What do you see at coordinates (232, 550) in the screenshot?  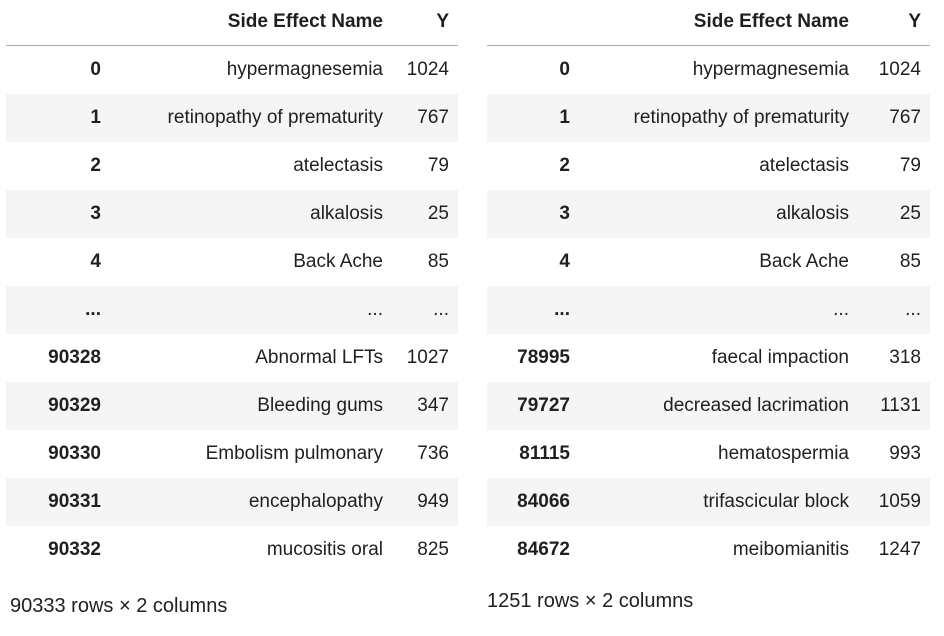 I see `table-row: 90332 mucositis oral 825` at bounding box center [232, 550].